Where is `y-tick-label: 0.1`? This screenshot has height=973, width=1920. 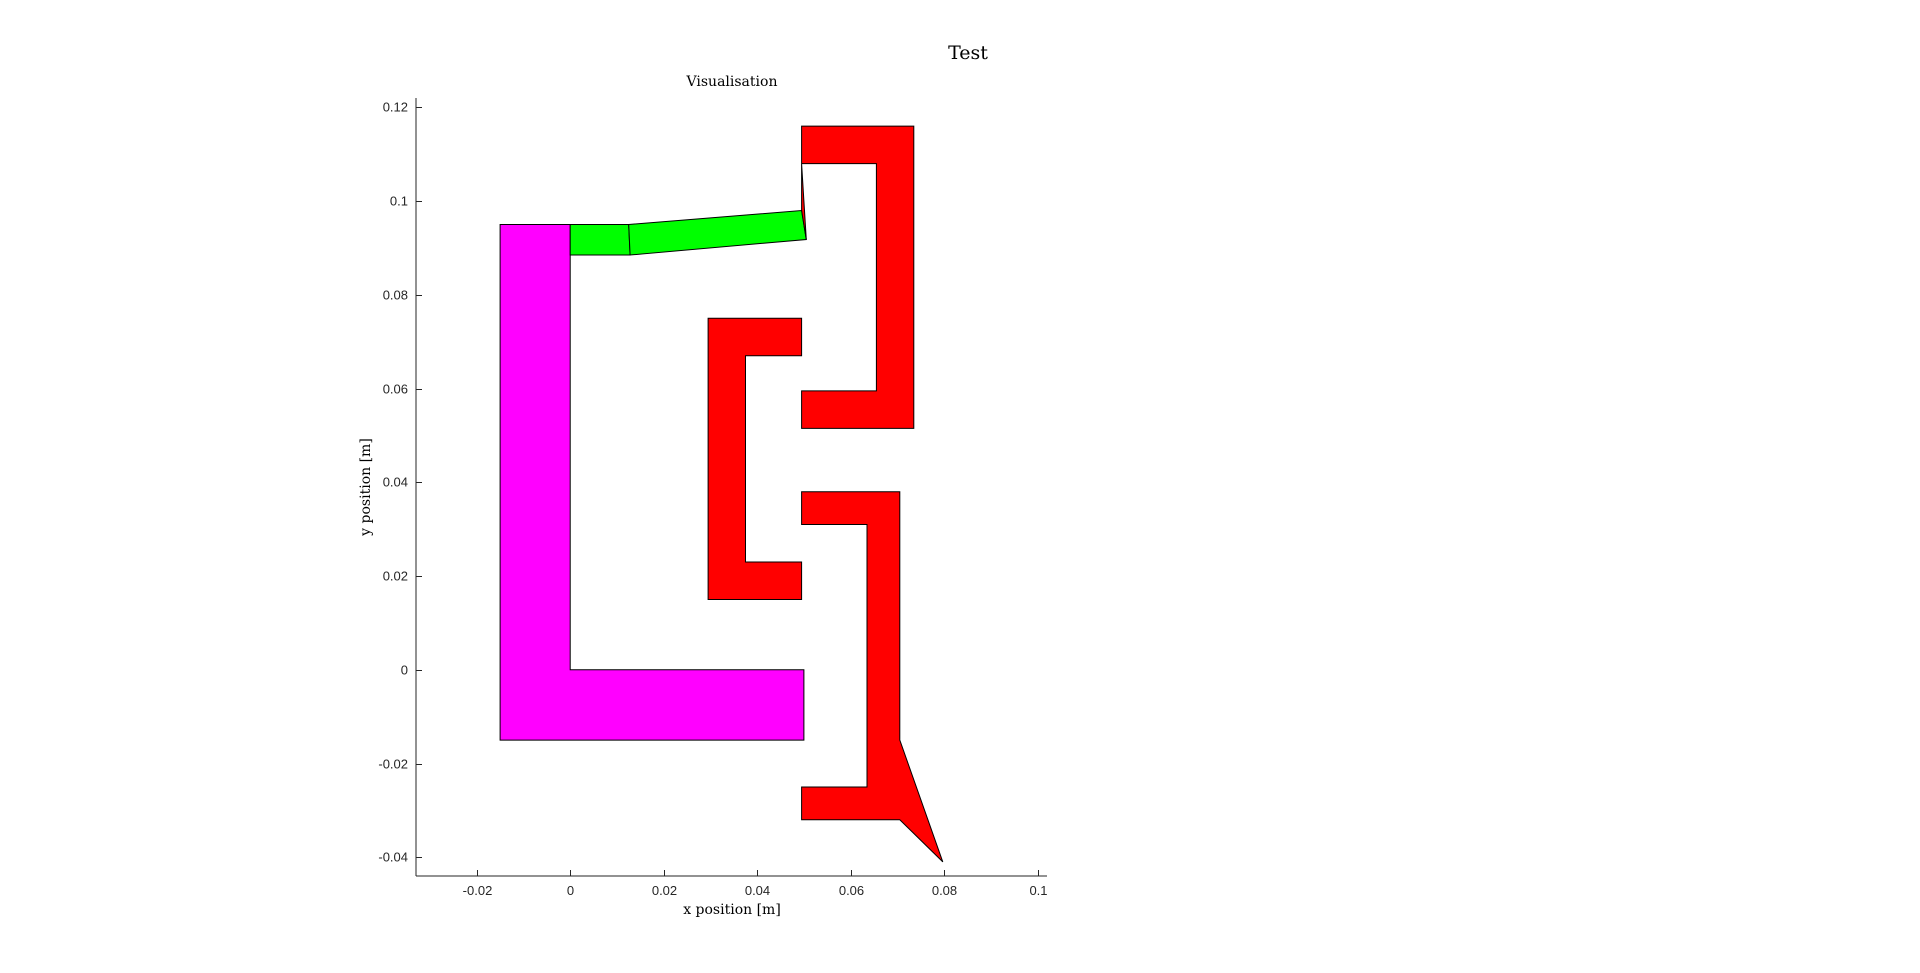 y-tick-label: 0.1 is located at coordinates (399, 201).